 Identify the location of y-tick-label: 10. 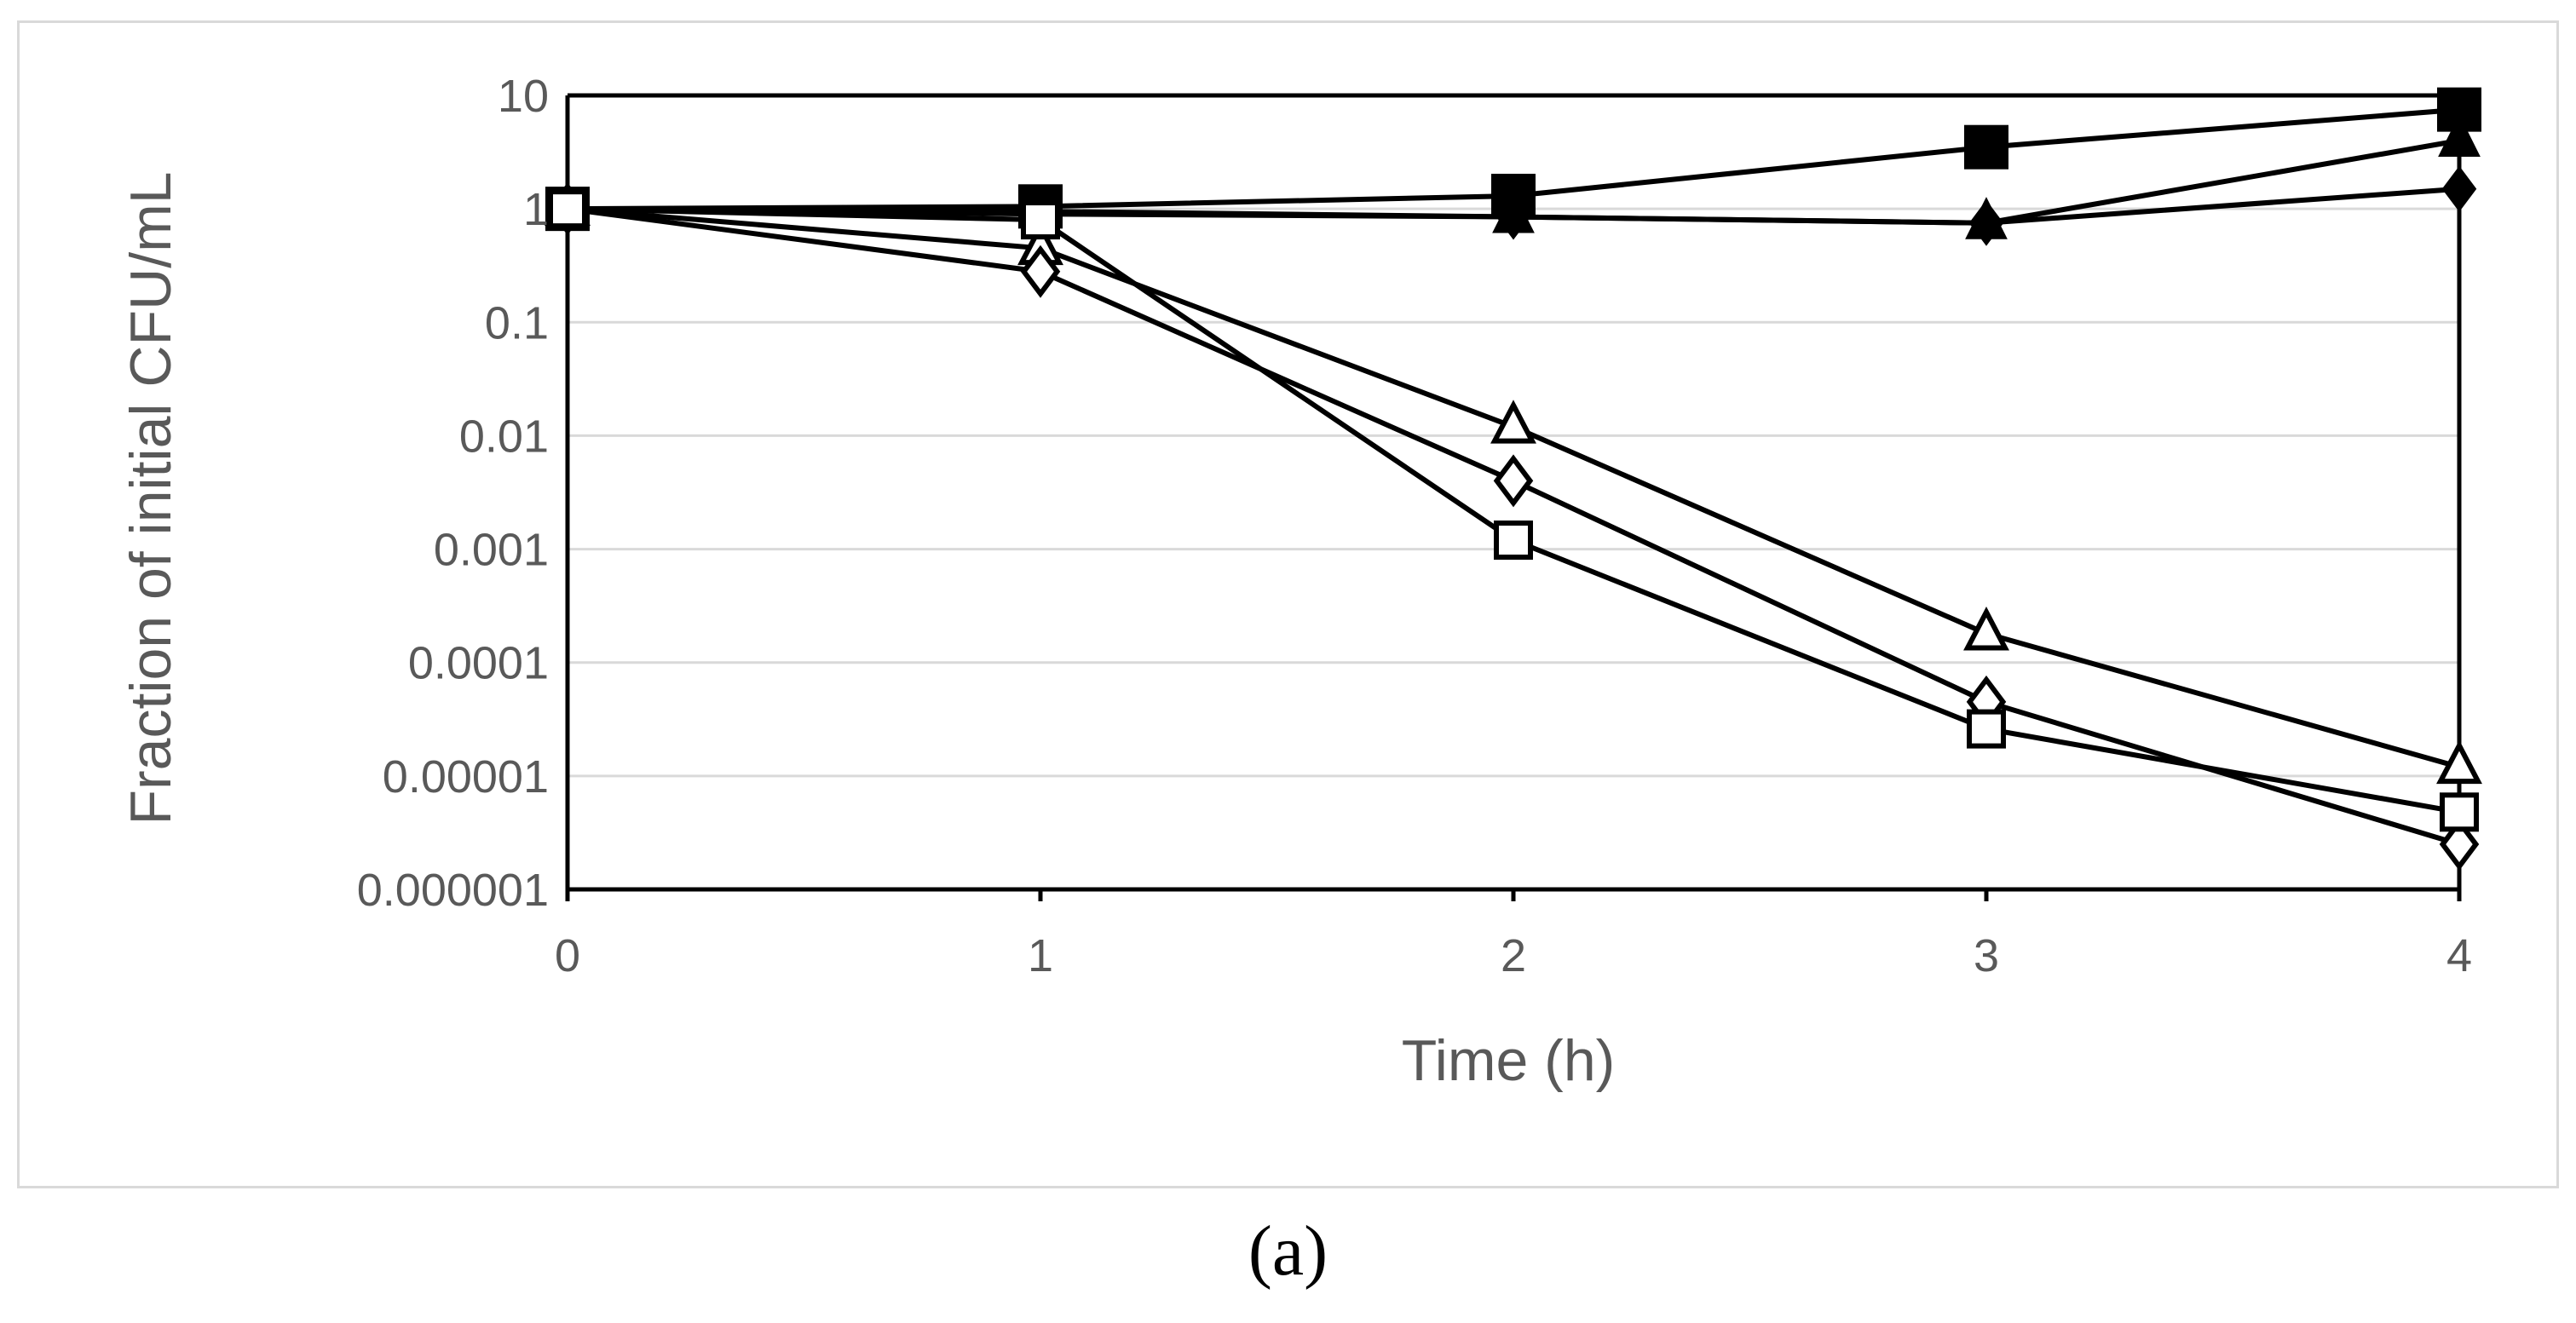
(523, 96).